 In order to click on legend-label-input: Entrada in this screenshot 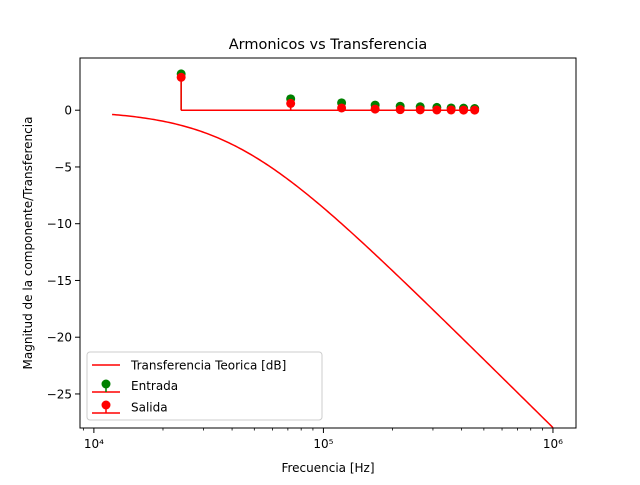, I will do `click(154, 386)`.